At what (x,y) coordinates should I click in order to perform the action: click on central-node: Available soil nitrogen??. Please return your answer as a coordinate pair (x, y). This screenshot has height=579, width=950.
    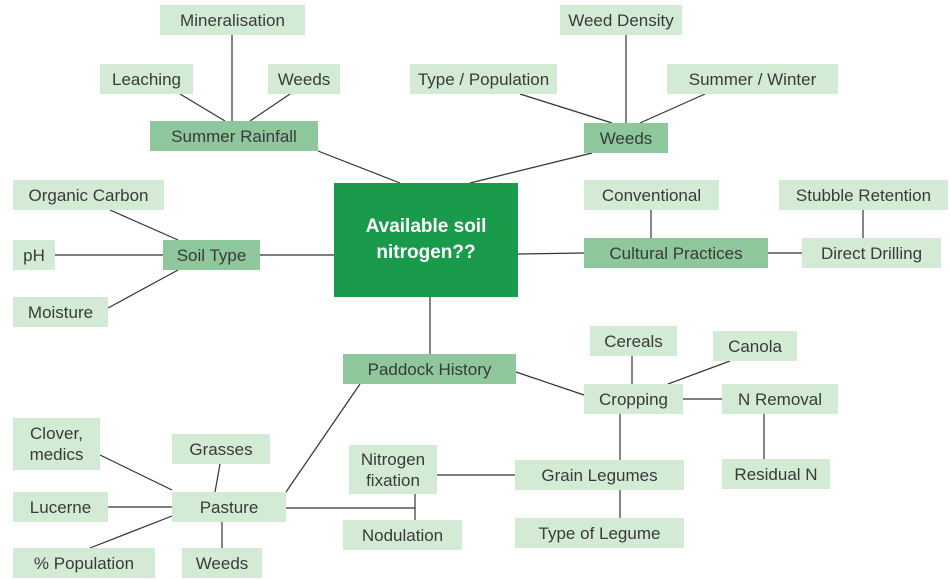
    Looking at the image, I should click on (426, 240).